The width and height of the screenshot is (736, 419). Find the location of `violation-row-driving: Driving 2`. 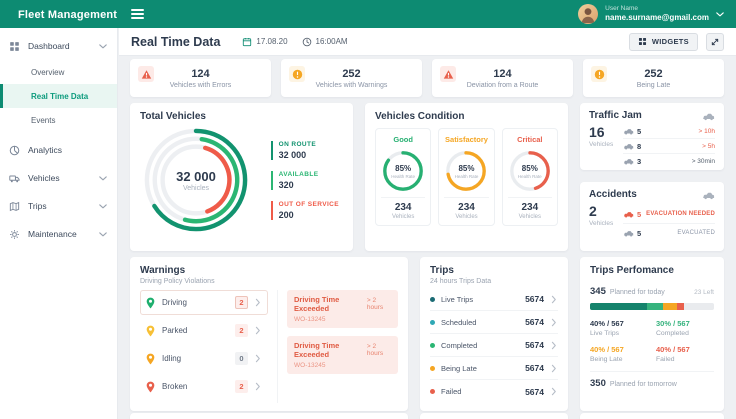

violation-row-driving: Driving 2 is located at coordinates (204, 302).